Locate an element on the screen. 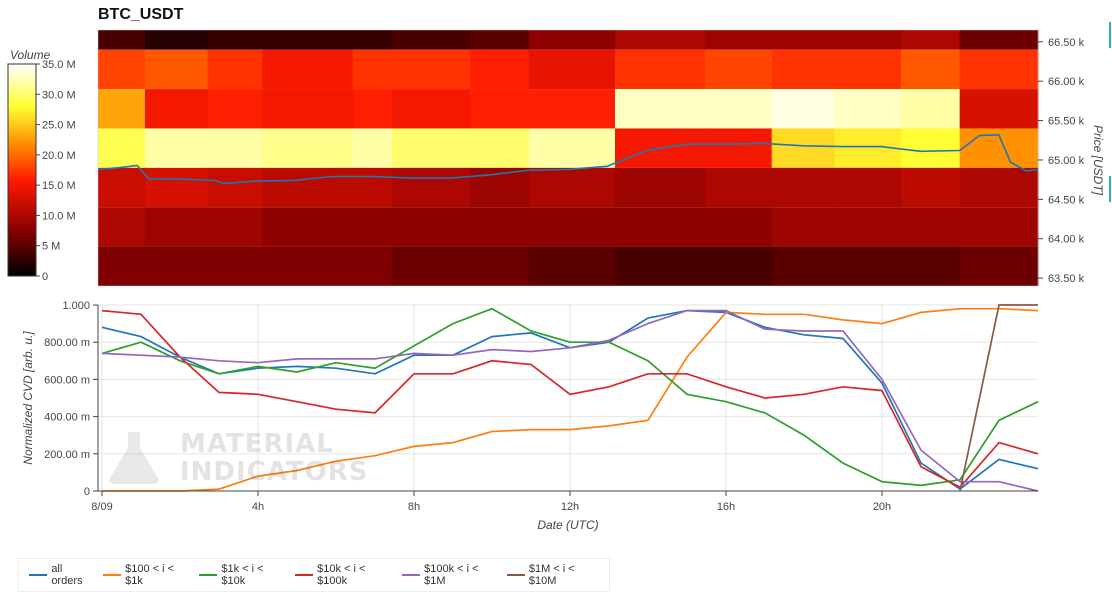 Image resolution: width=1112 pixels, height=592 pixels. legend-item: $1k < i < $10k is located at coordinates (242, 575).